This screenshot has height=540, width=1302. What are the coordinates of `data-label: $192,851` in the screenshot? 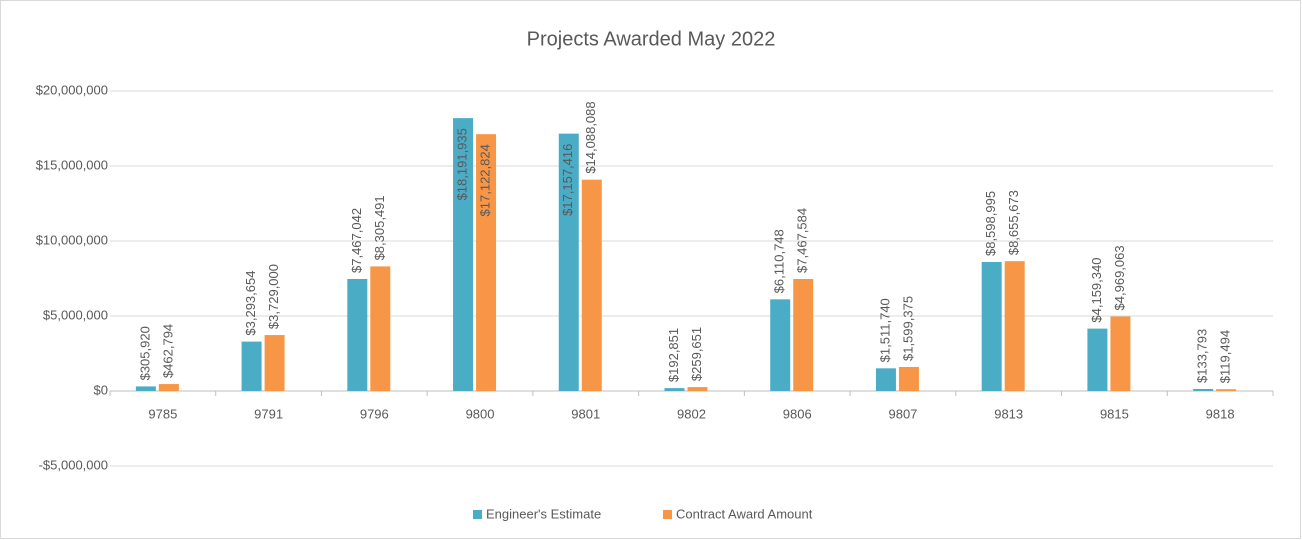 It's located at (673, 355).